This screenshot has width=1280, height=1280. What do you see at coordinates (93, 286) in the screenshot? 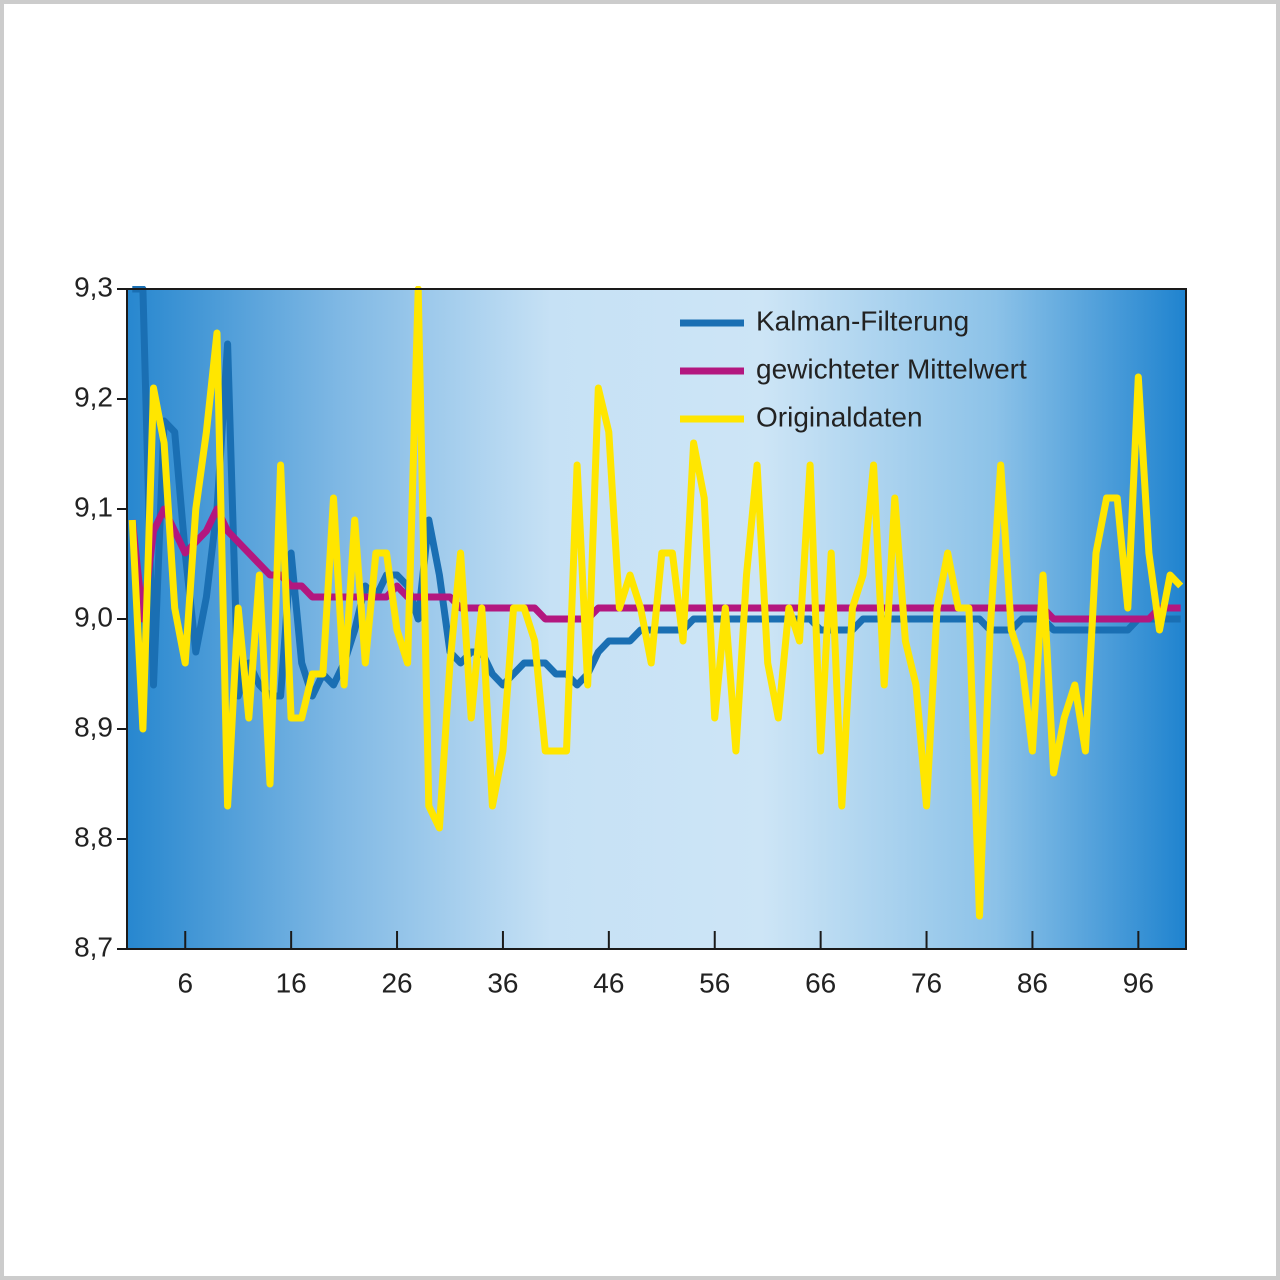
I see `y-tick-label: 9,3` at bounding box center [93, 286].